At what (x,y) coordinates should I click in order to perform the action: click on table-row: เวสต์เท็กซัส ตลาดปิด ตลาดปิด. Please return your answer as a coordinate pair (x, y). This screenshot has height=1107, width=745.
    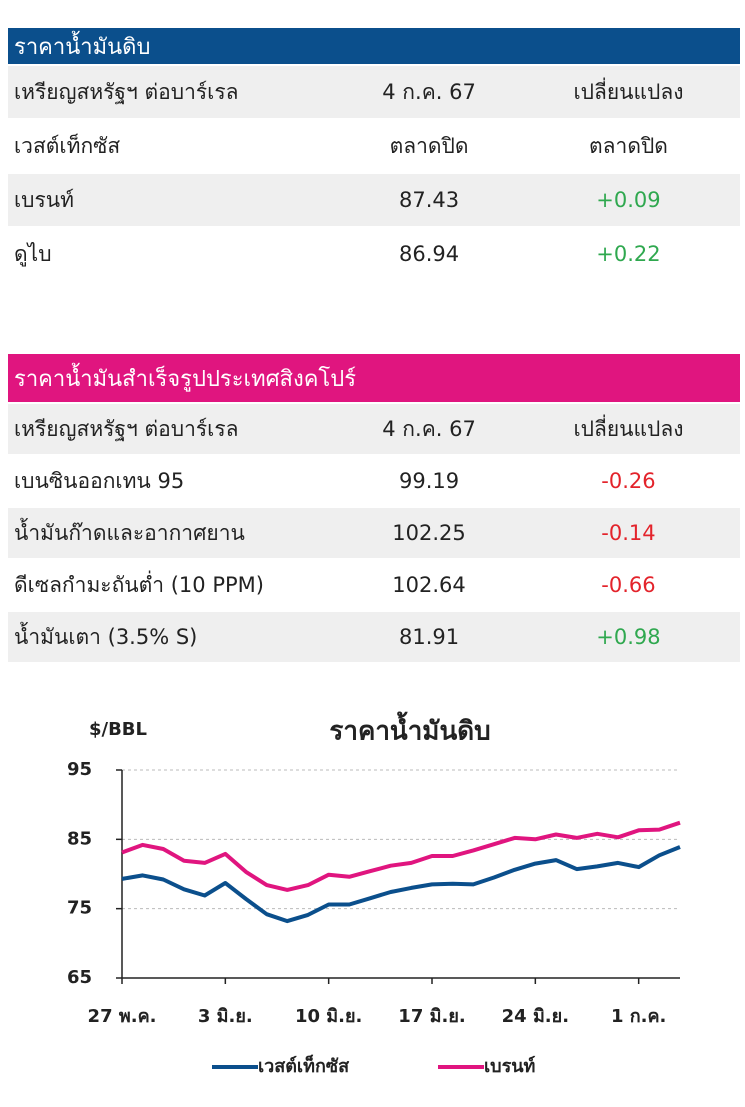
    Looking at the image, I should click on (374, 146).